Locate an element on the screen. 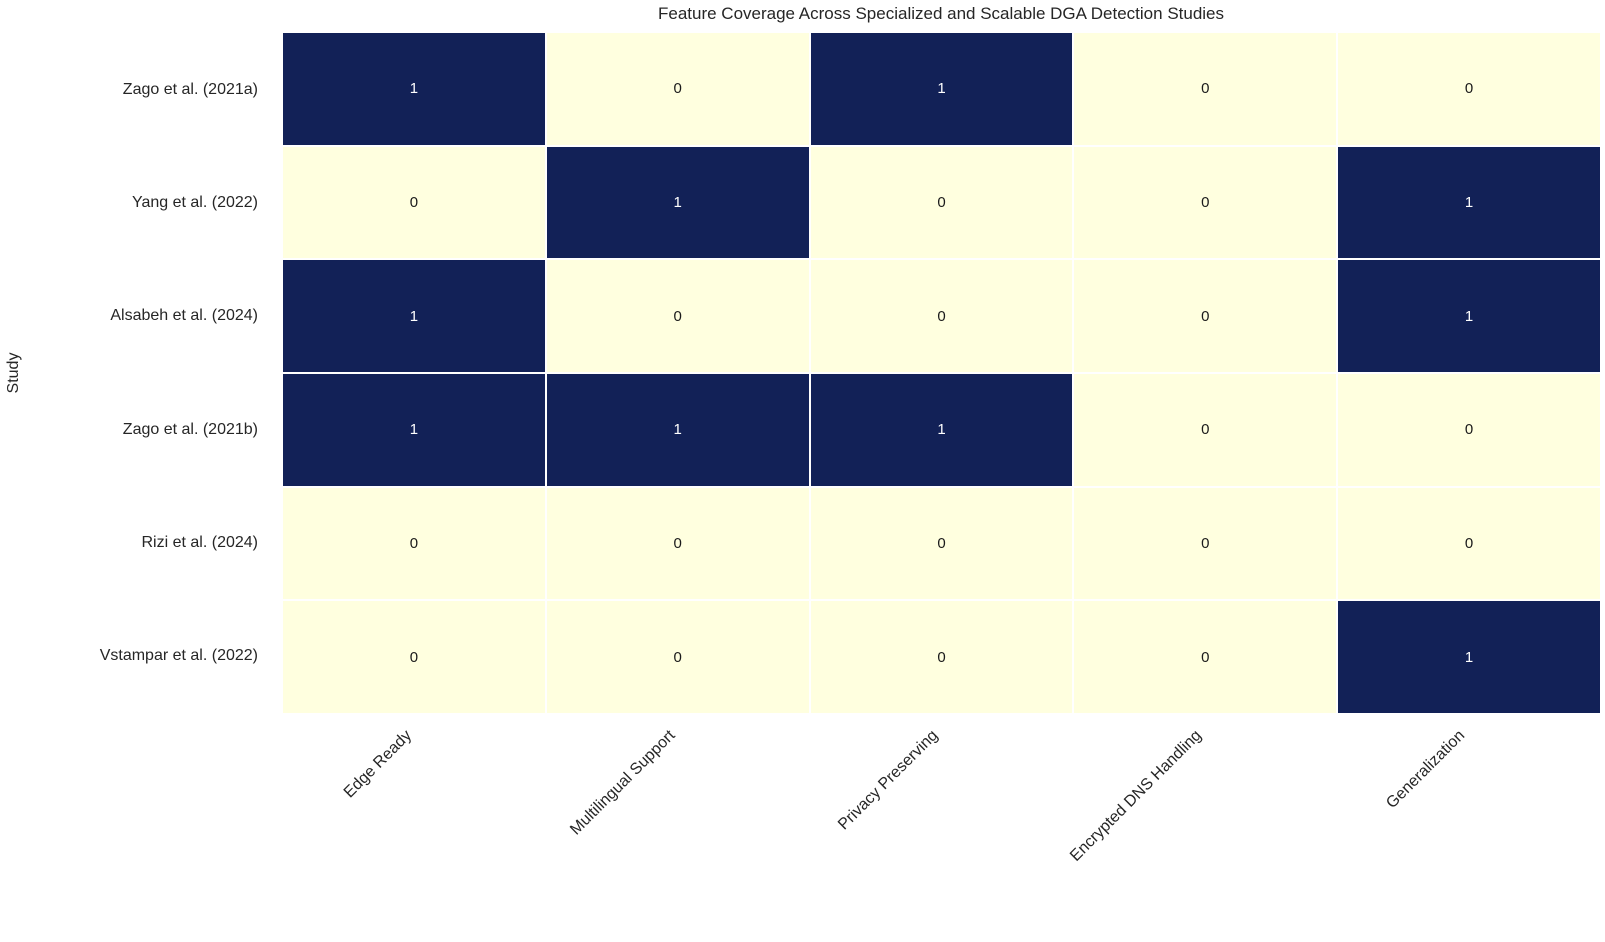 The height and width of the screenshot is (942, 1605). row-label: Vstampar et al. (2022) is located at coordinates (178, 656).